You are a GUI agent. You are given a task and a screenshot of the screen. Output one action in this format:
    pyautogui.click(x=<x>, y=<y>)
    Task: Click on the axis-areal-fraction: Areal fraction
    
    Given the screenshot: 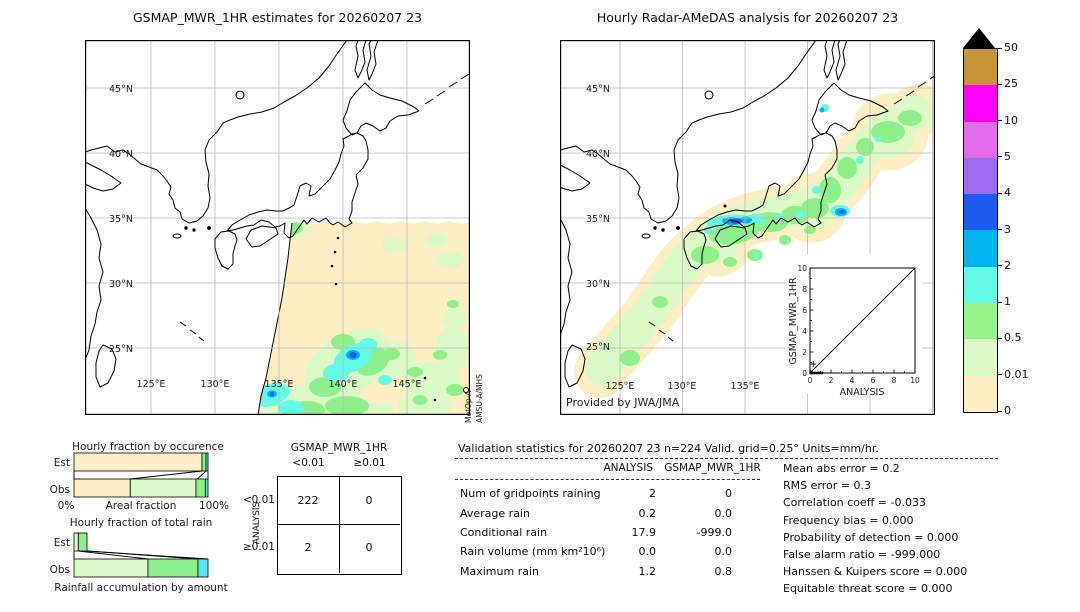 What is the action you would take?
    pyautogui.click(x=141, y=506)
    